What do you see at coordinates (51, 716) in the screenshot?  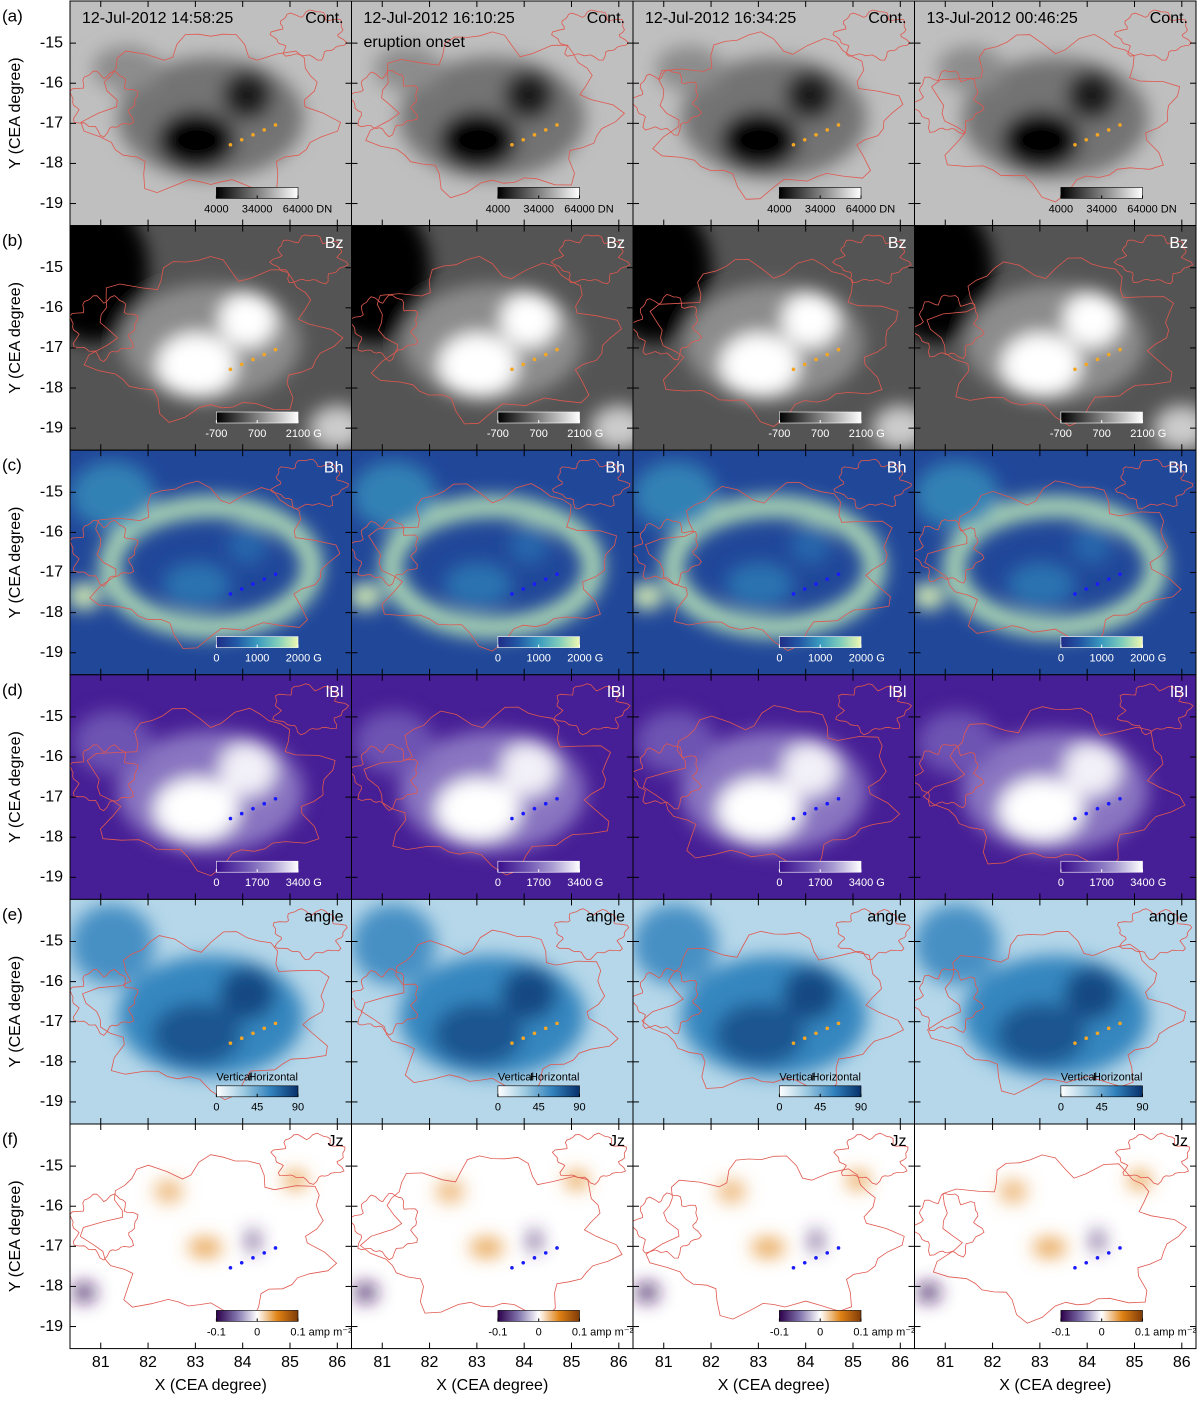 I see `y-tick-label: -15` at bounding box center [51, 716].